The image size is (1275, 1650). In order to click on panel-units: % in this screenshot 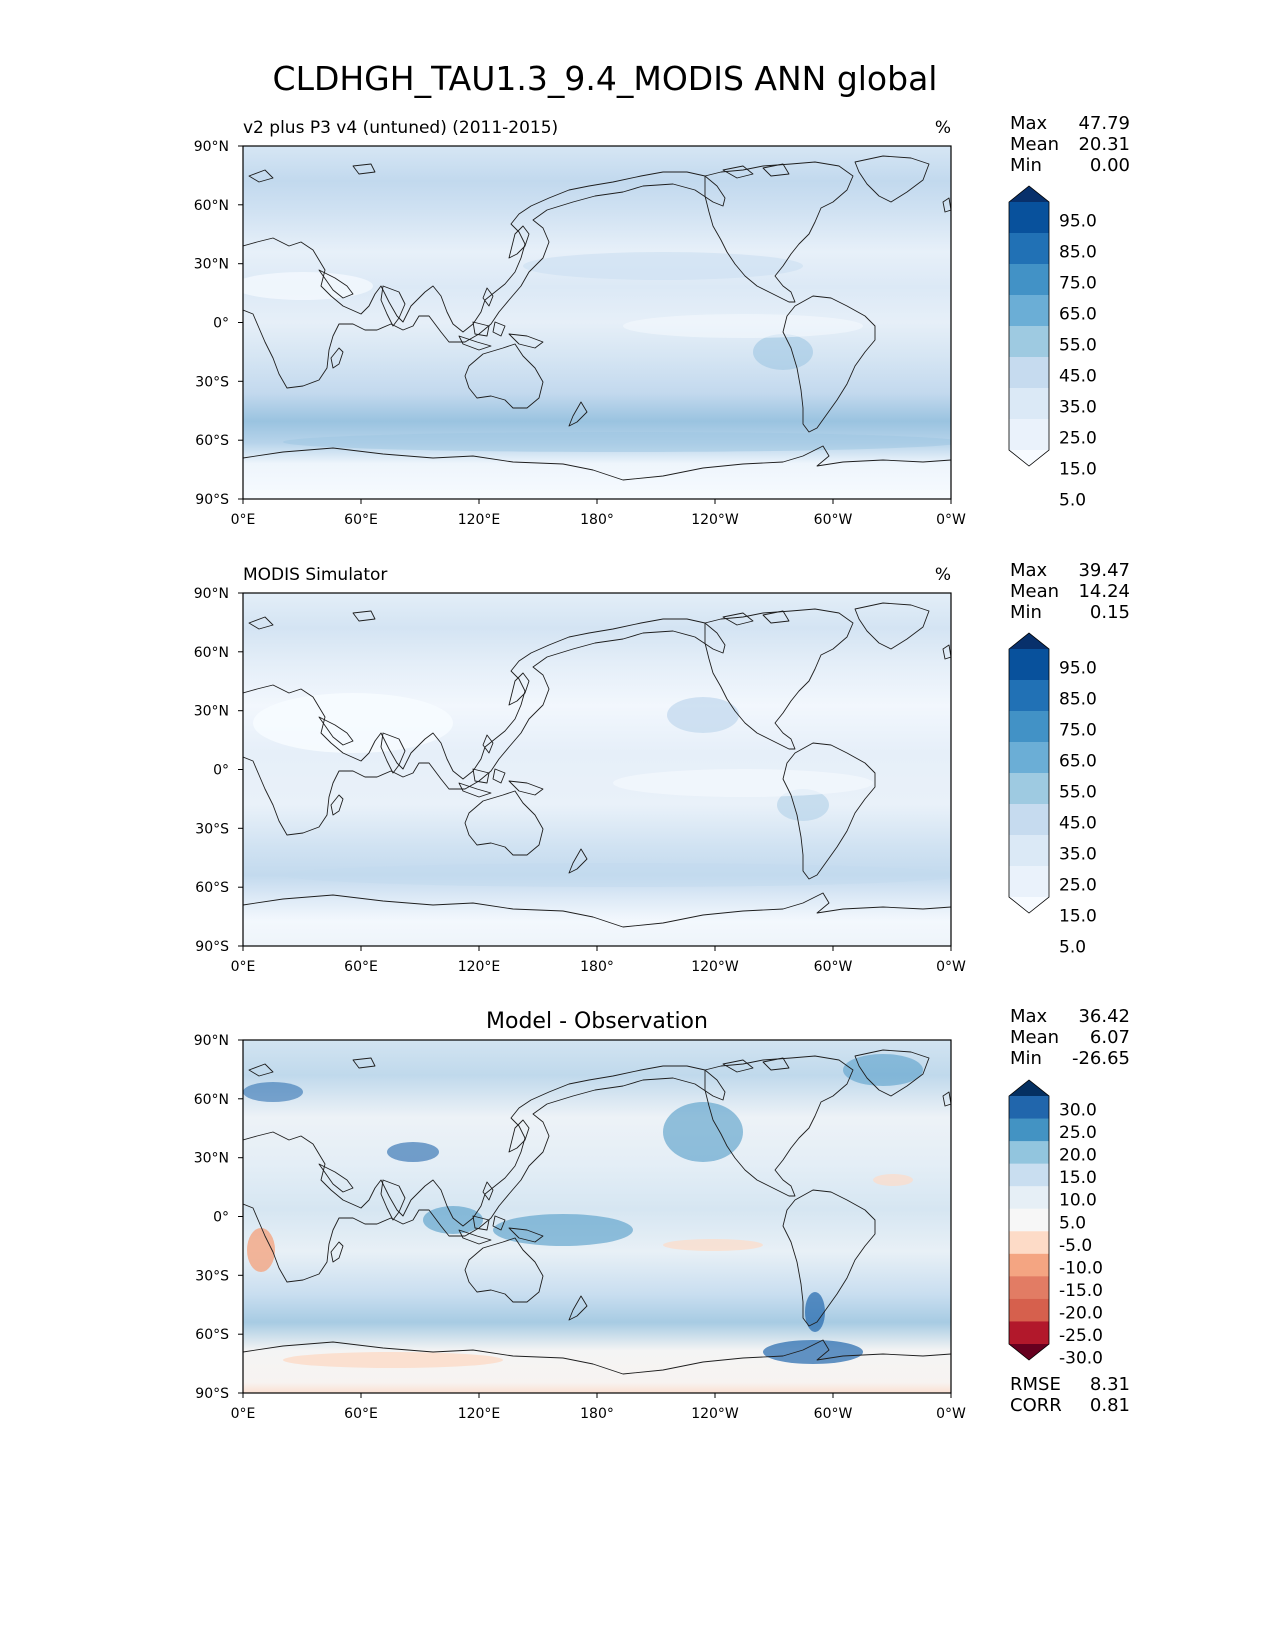, I will do `click(943, 575)`.